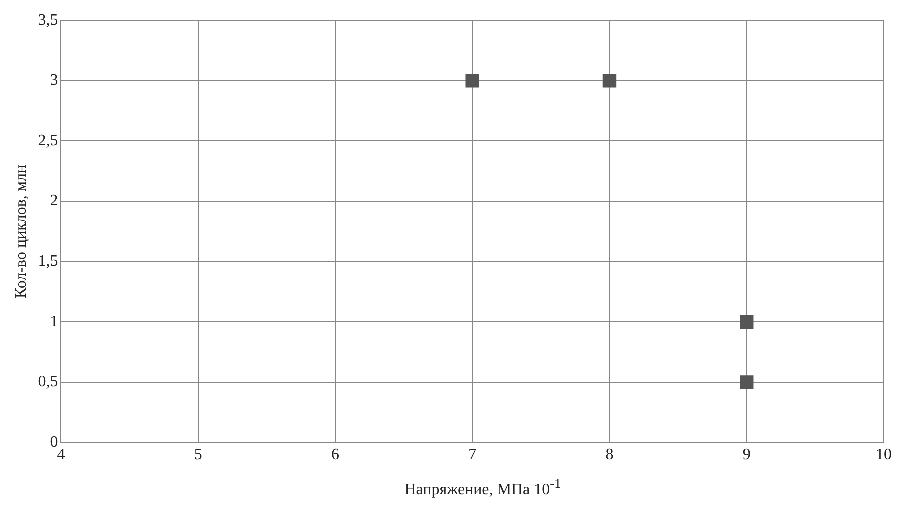  What do you see at coordinates (48, 20) in the screenshot?
I see `y-tick-label: 3,5` at bounding box center [48, 20].